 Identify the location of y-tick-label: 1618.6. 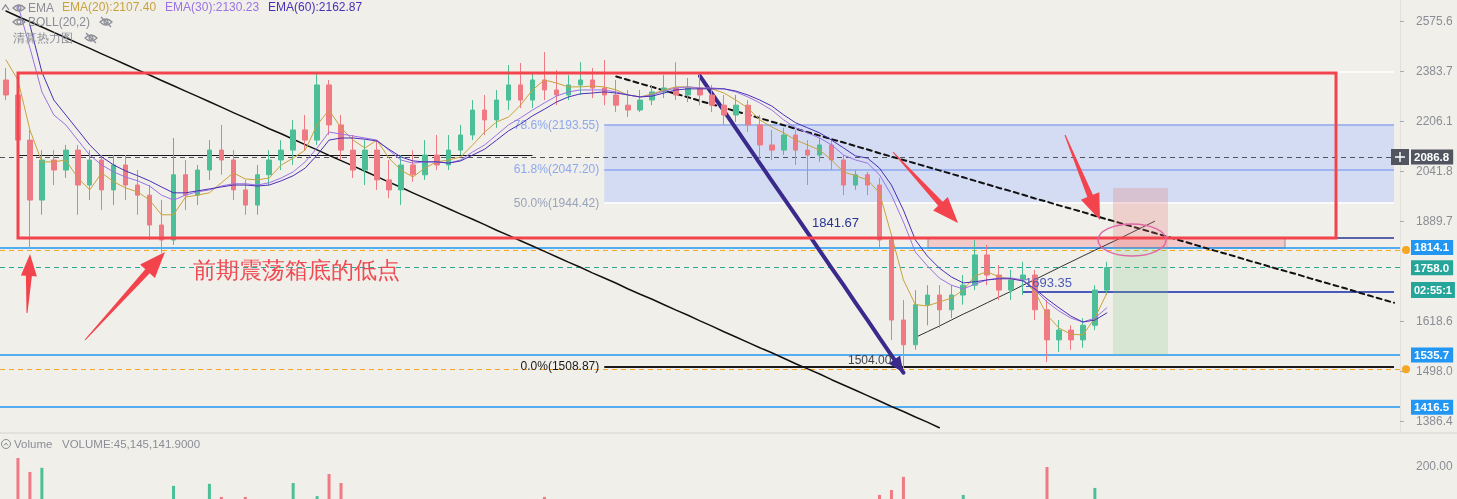
(1435, 321).